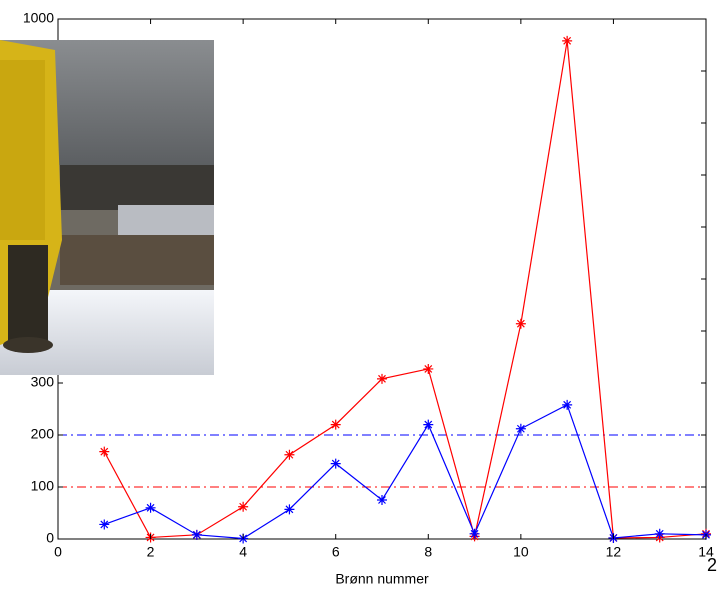  What do you see at coordinates (50, 538) in the screenshot?
I see `y-tick-label: 0` at bounding box center [50, 538].